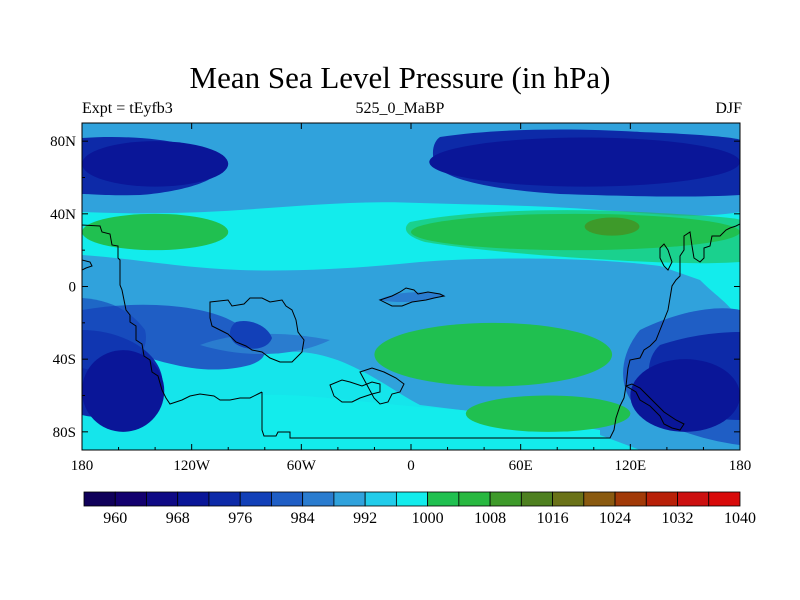 This screenshot has width=800, height=600. I want to click on island-outline-east, so click(666, 257).